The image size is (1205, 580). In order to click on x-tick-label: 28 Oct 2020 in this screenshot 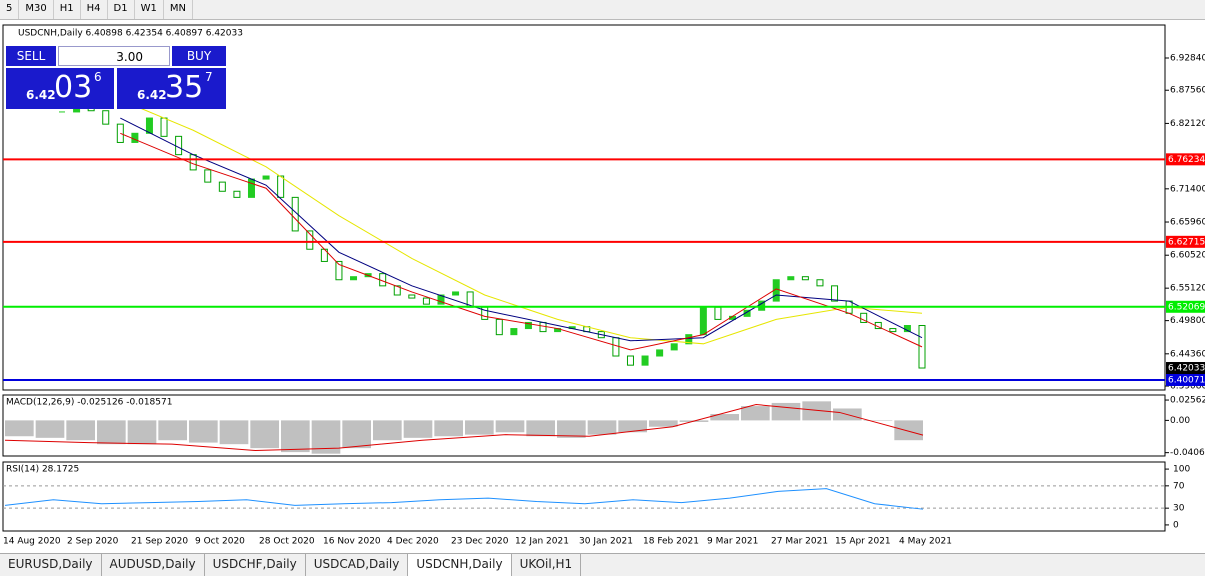, I will do `click(287, 542)`.